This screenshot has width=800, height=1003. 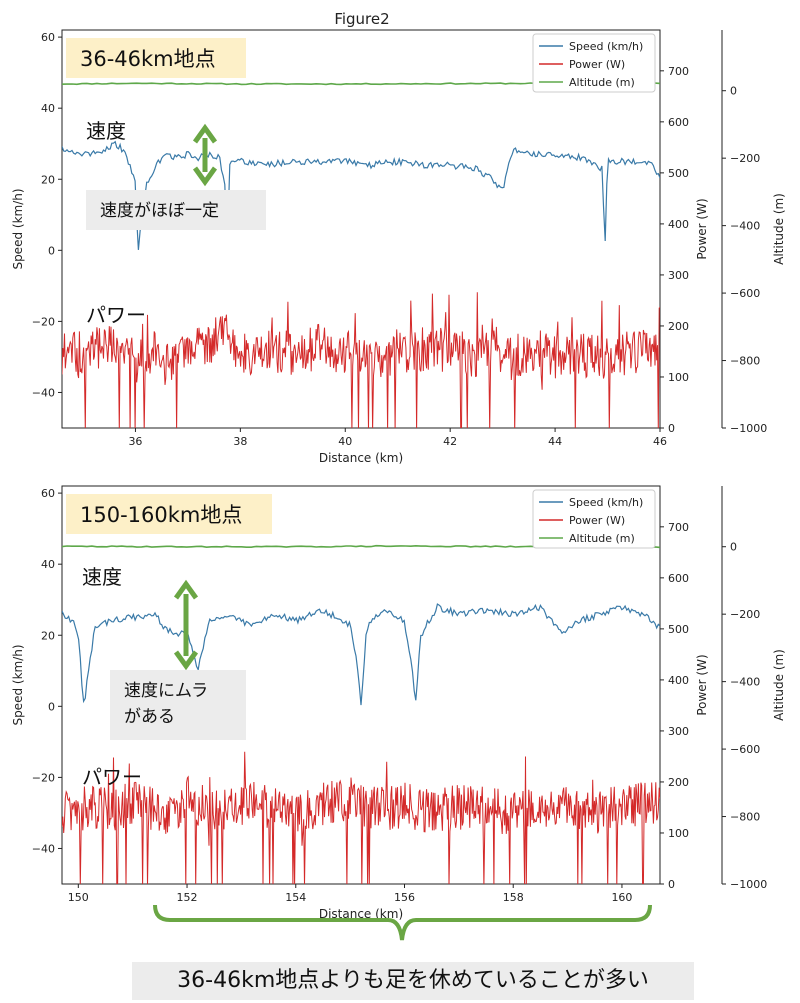 I want to click on region-label: 36-46km地点, so click(x=148, y=59).